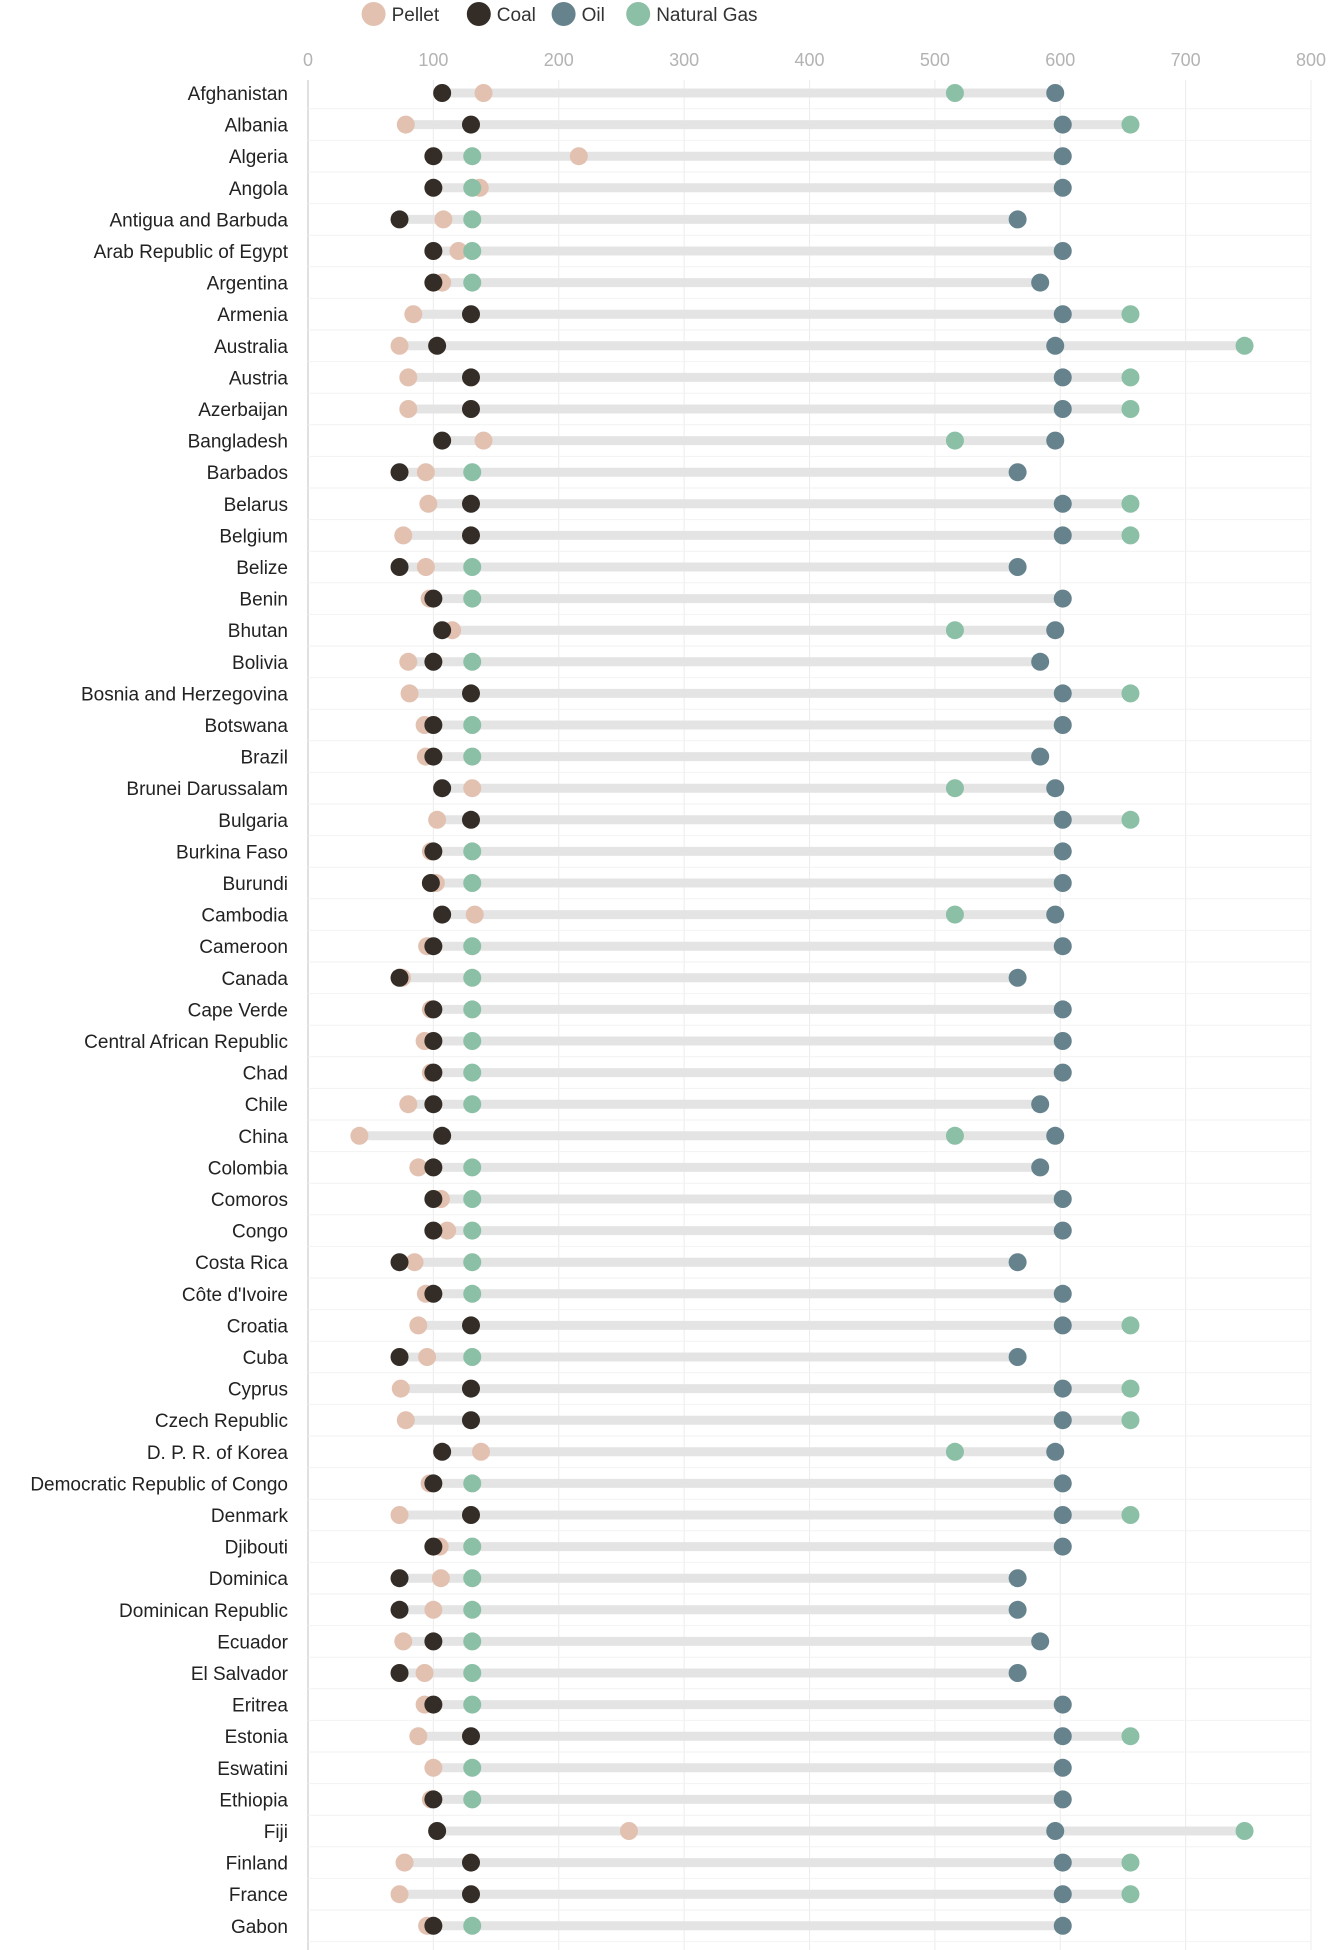 This screenshot has height=1950, width=1338. What do you see at coordinates (241, 1263) in the screenshot?
I see `country-label: Costa Rica` at bounding box center [241, 1263].